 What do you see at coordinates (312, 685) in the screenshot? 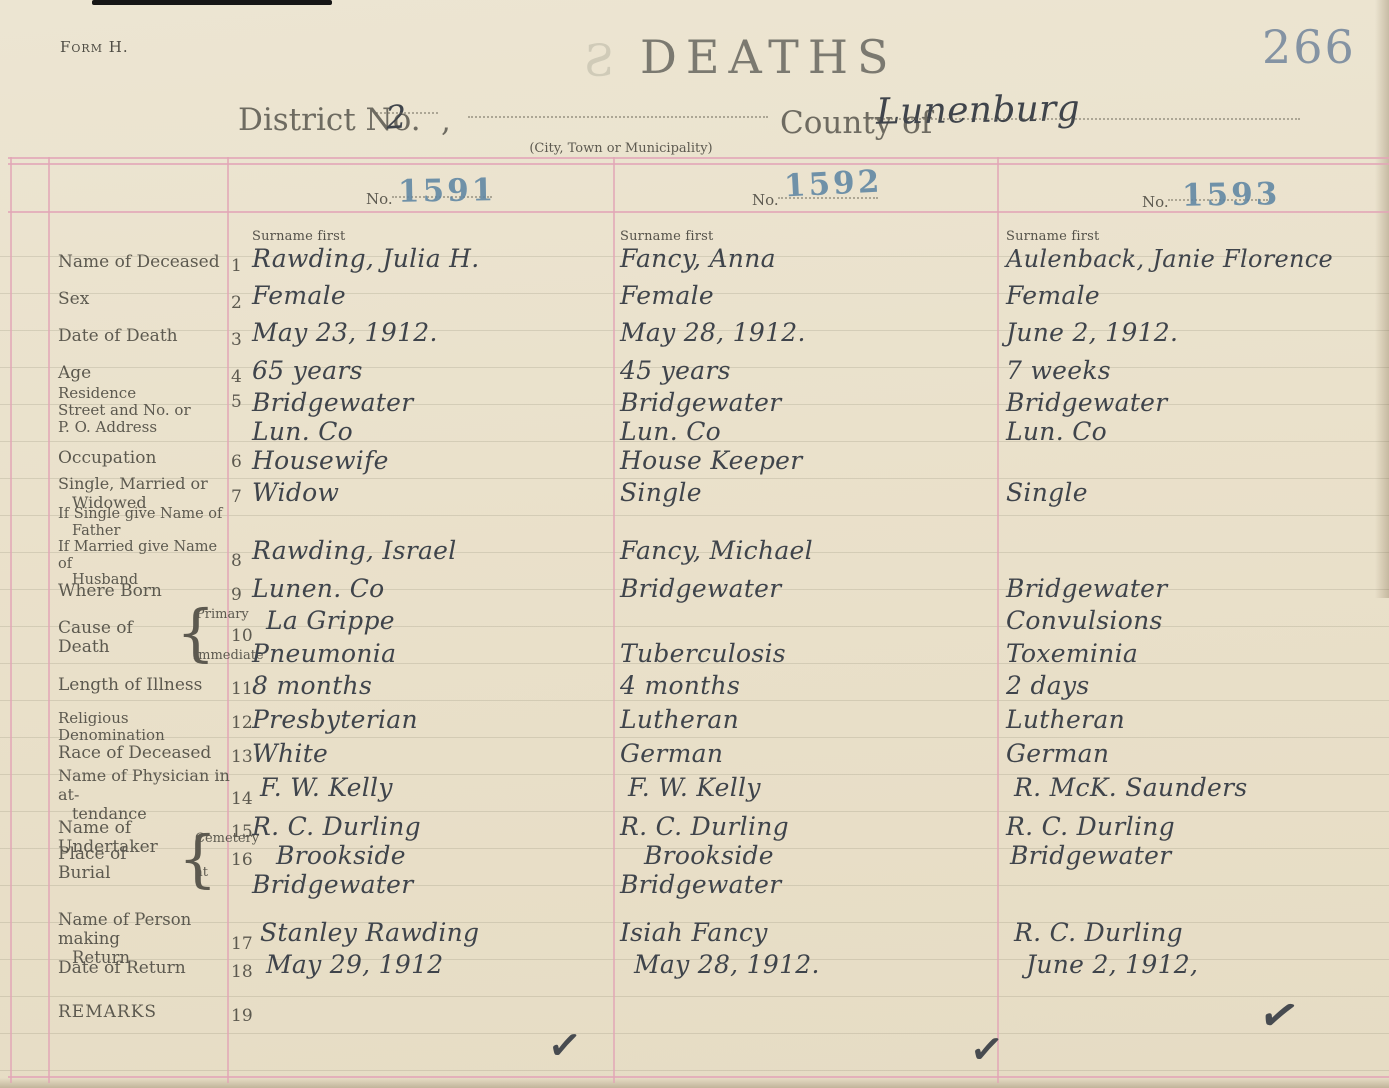
I see `entry-length-of-illness: 8 months` at bounding box center [312, 685].